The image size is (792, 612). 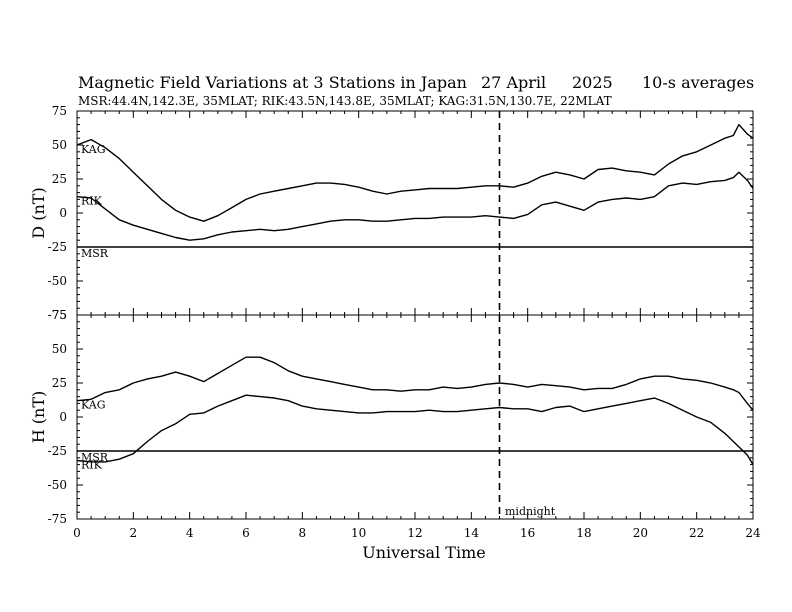 I want to click on y-axis-label: H (nT), so click(x=38, y=417).